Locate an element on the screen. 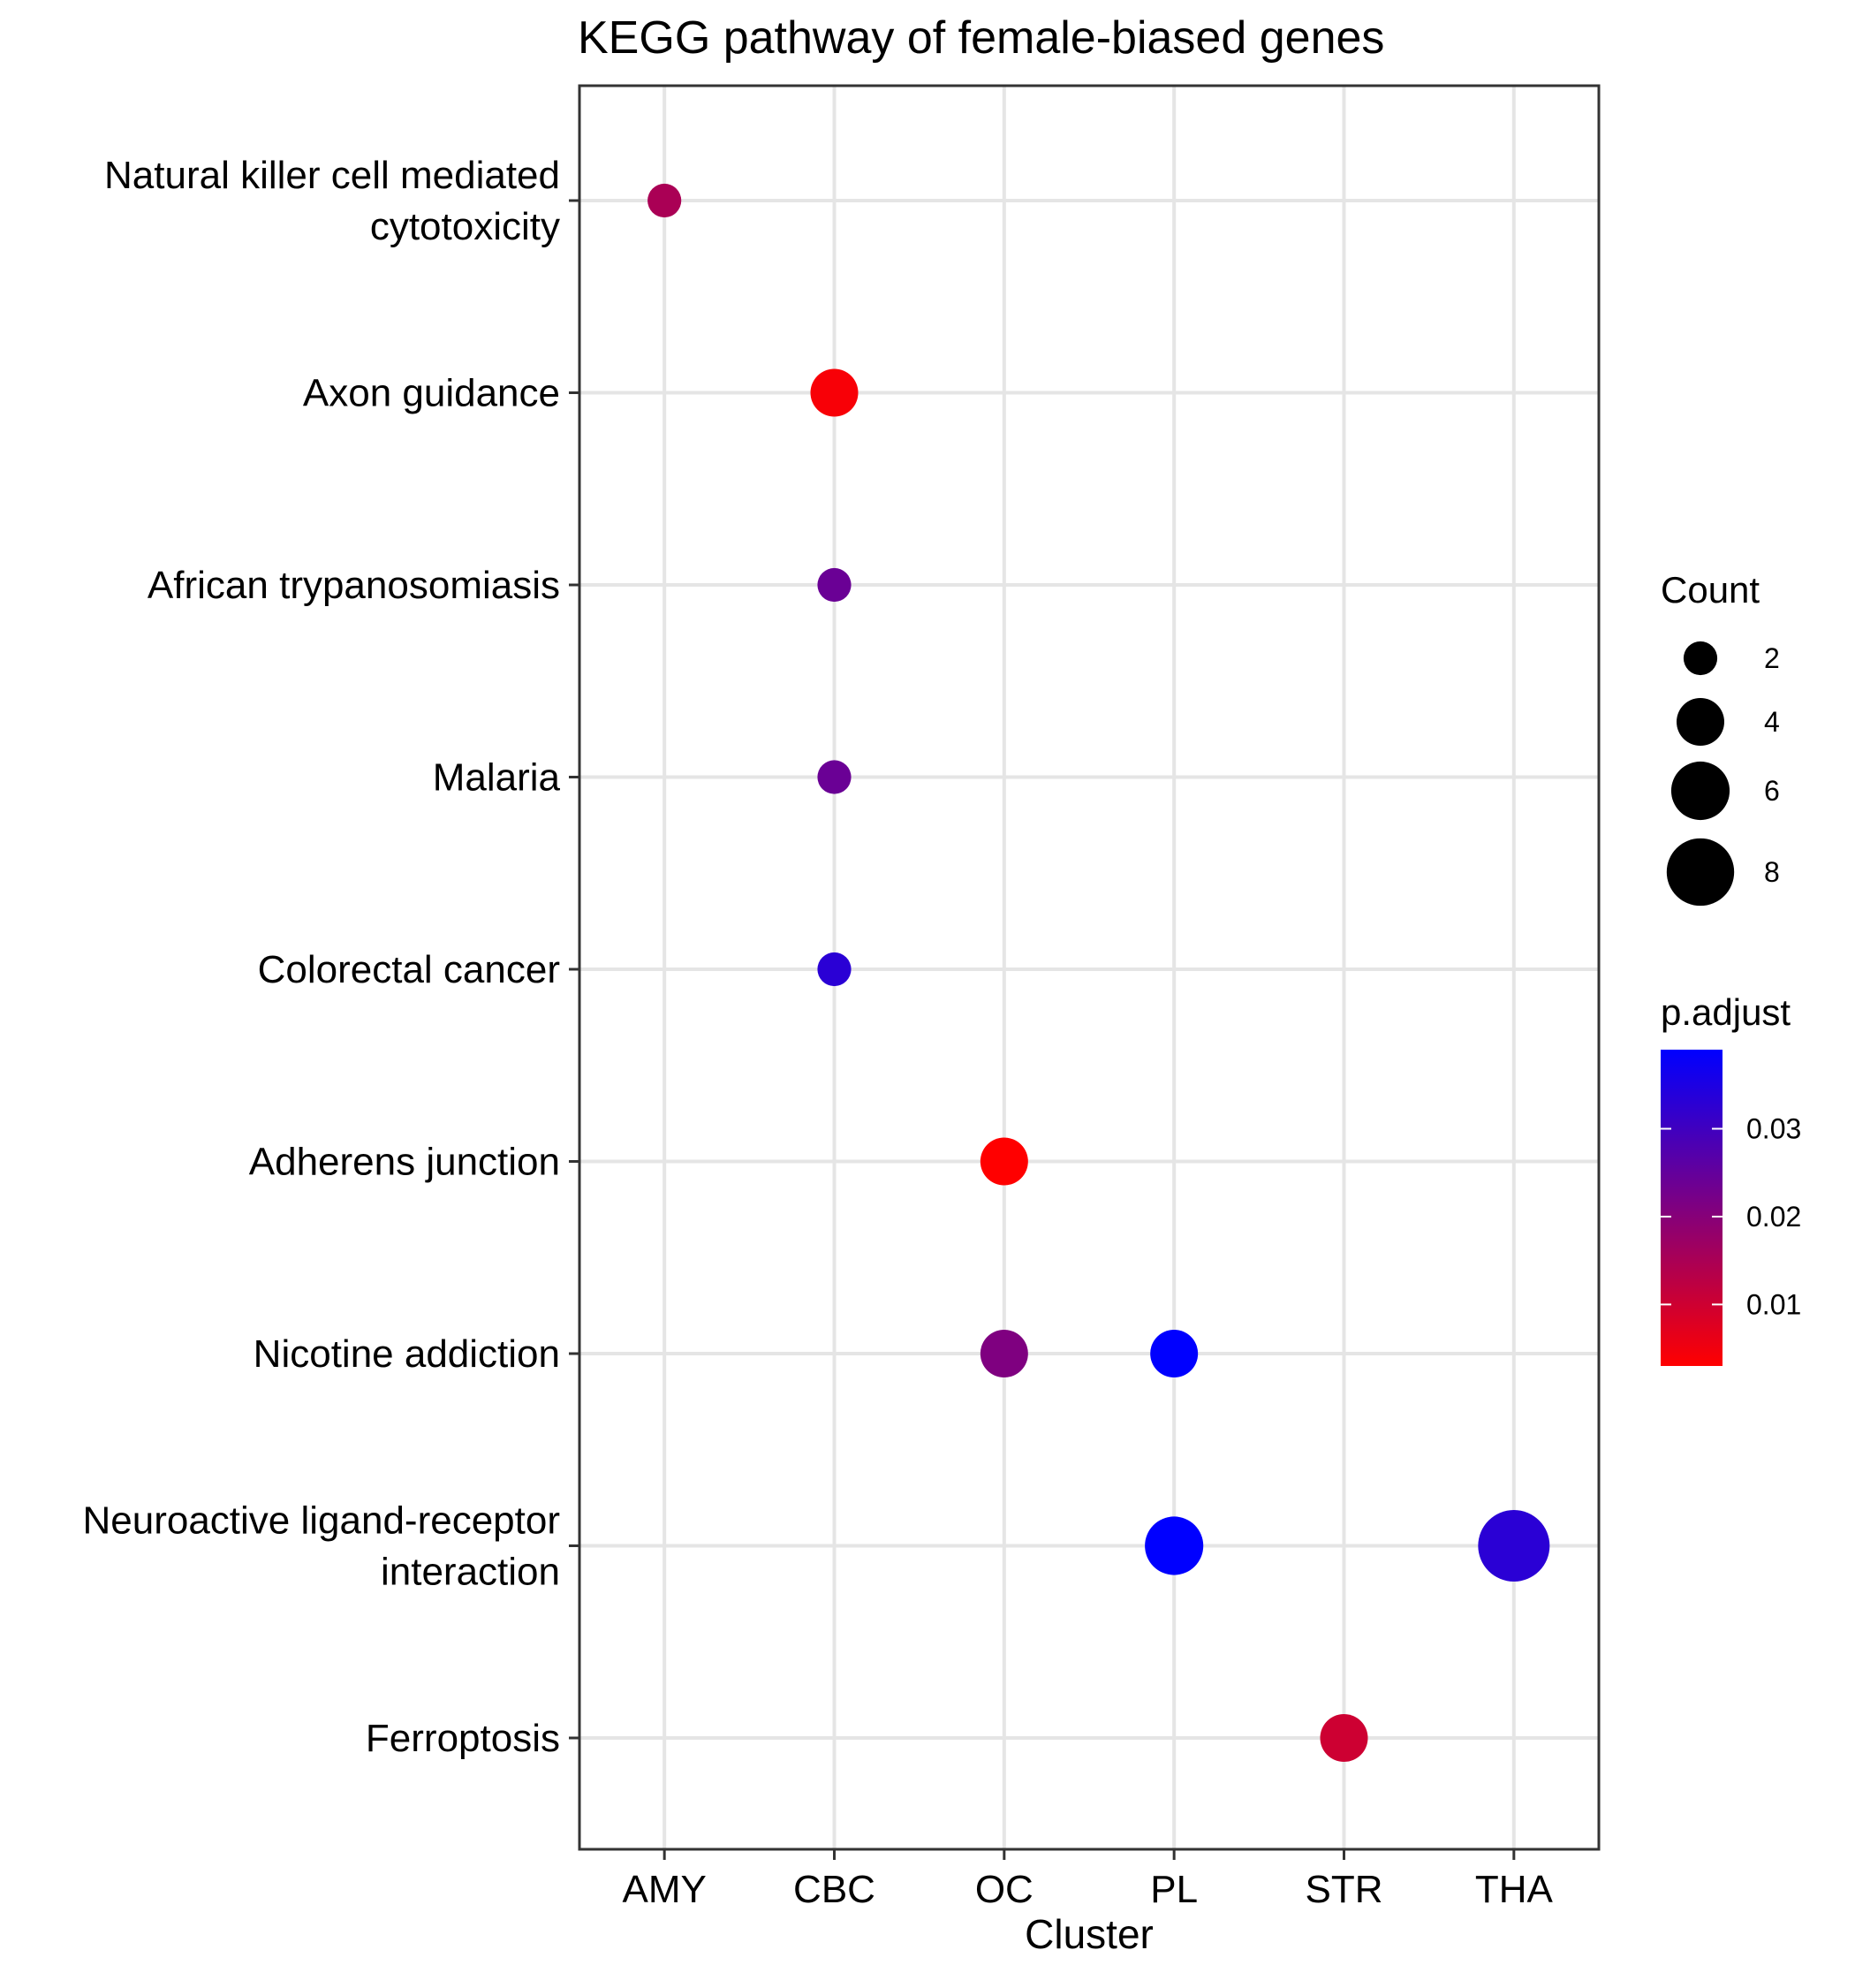  y-tick-label: Nicotine addiction is located at coordinates (407, 1354).